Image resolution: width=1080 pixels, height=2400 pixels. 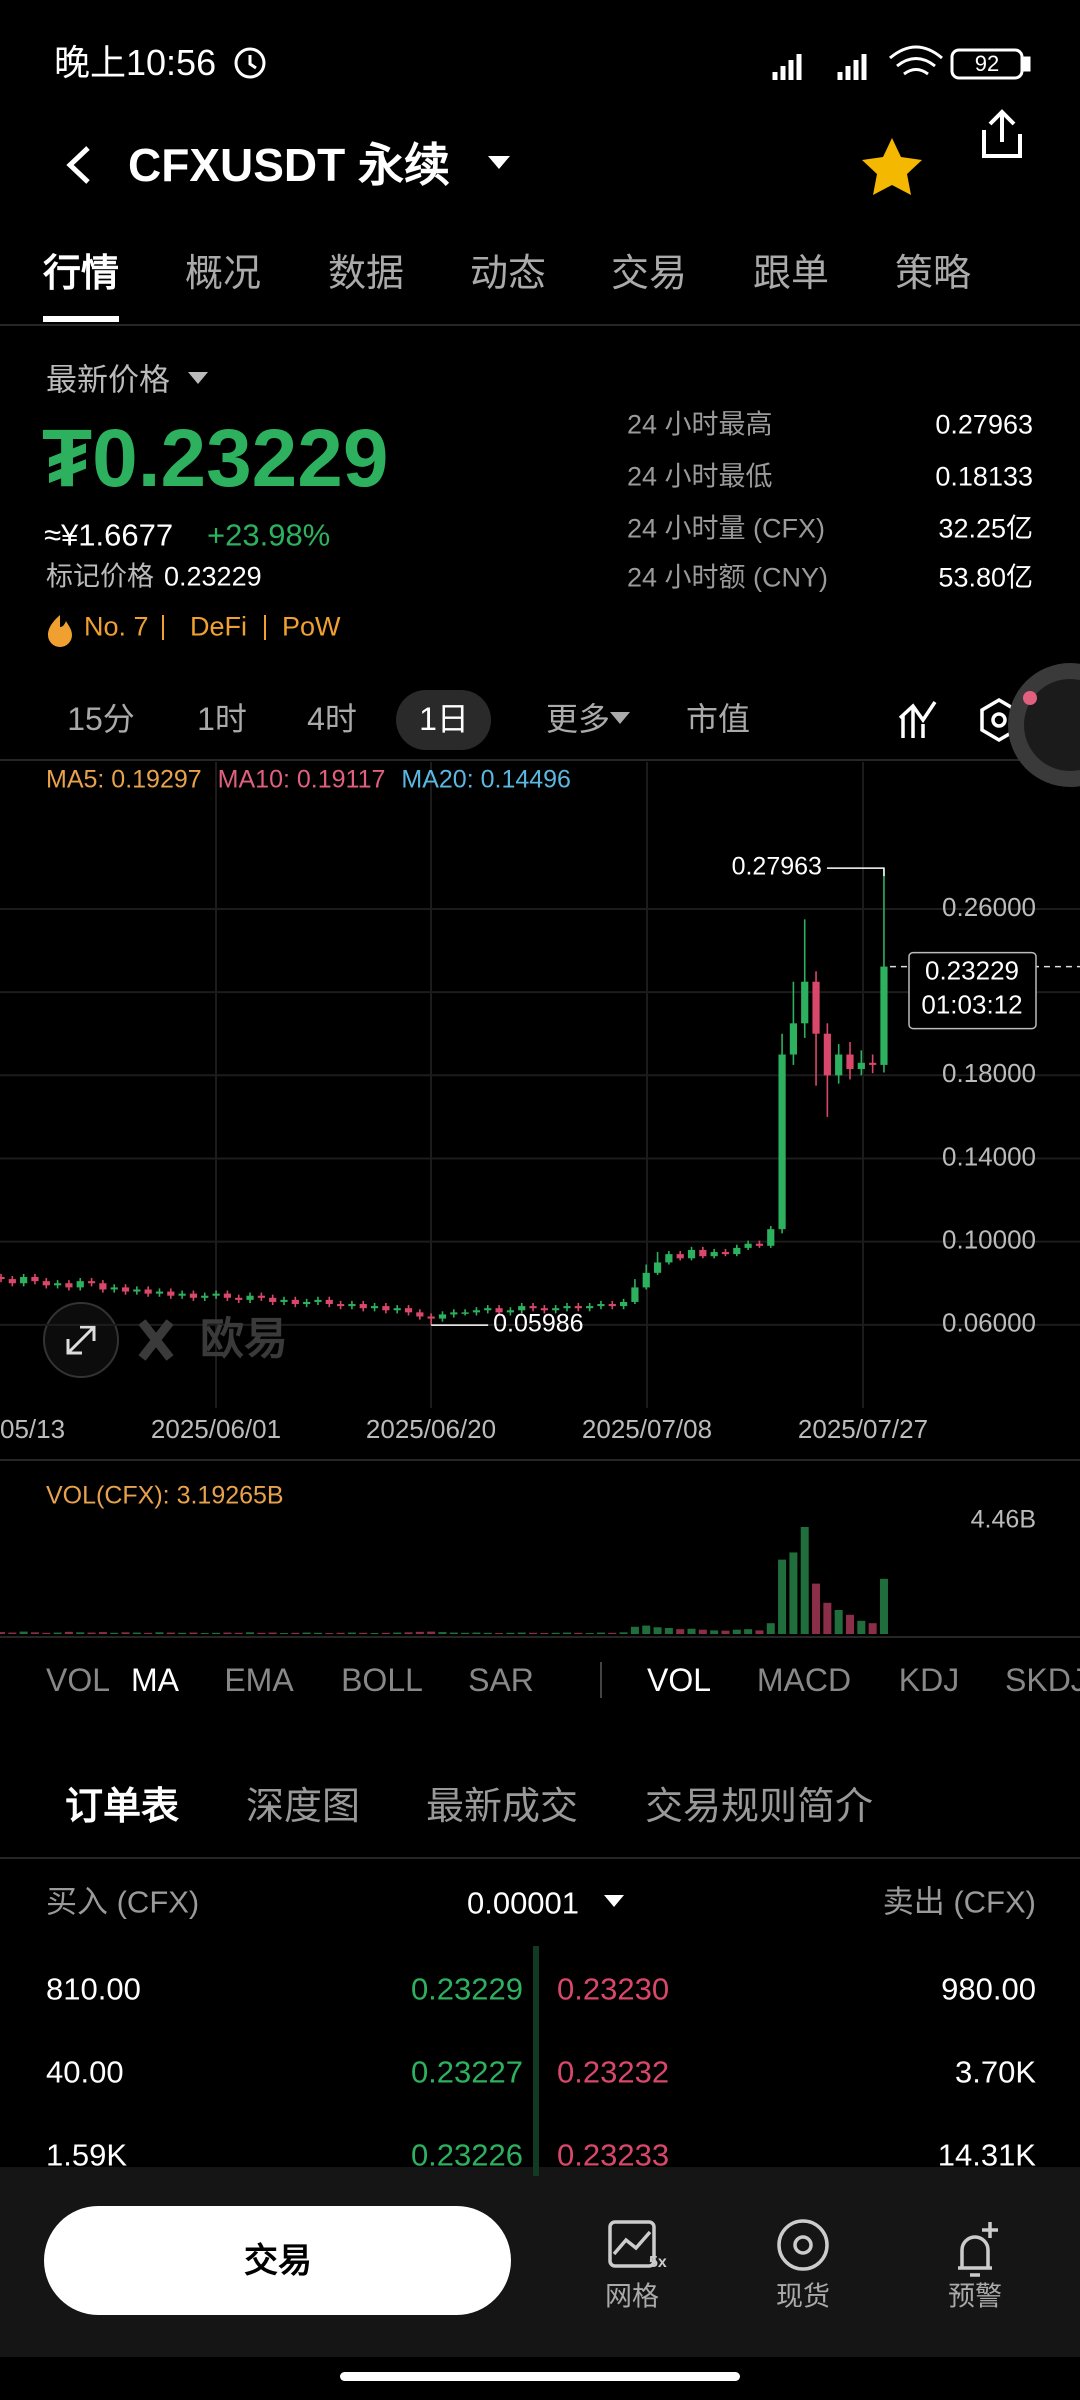 What do you see at coordinates (124, 779) in the screenshot?
I see `ma-legend: MA5: 0.19297` at bounding box center [124, 779].